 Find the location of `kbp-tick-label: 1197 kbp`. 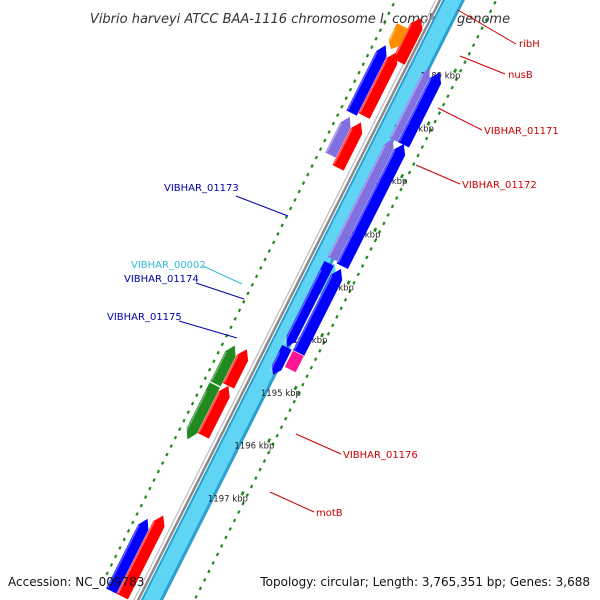

kbp-tick-label: 1197 kbp is located at coordinates (228, 499).